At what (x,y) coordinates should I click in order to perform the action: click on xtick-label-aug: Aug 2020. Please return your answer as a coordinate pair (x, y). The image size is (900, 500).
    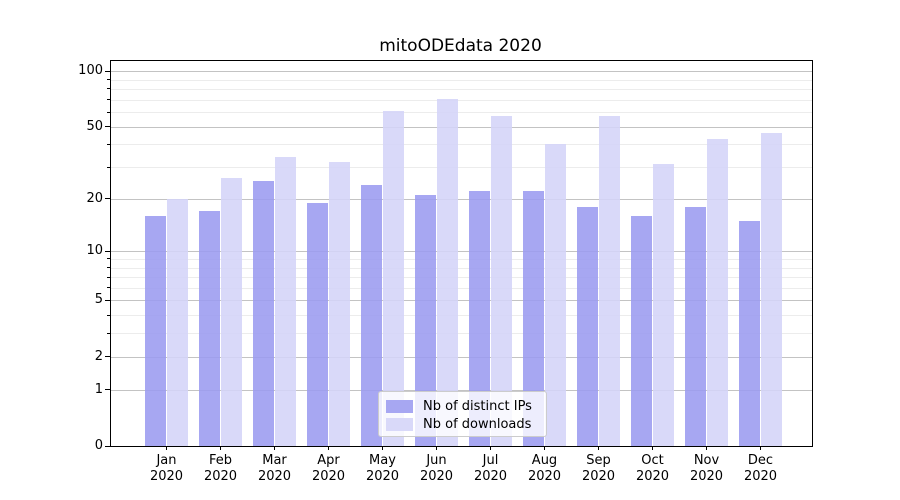
    Looking at the image, I should click on (544, 468).